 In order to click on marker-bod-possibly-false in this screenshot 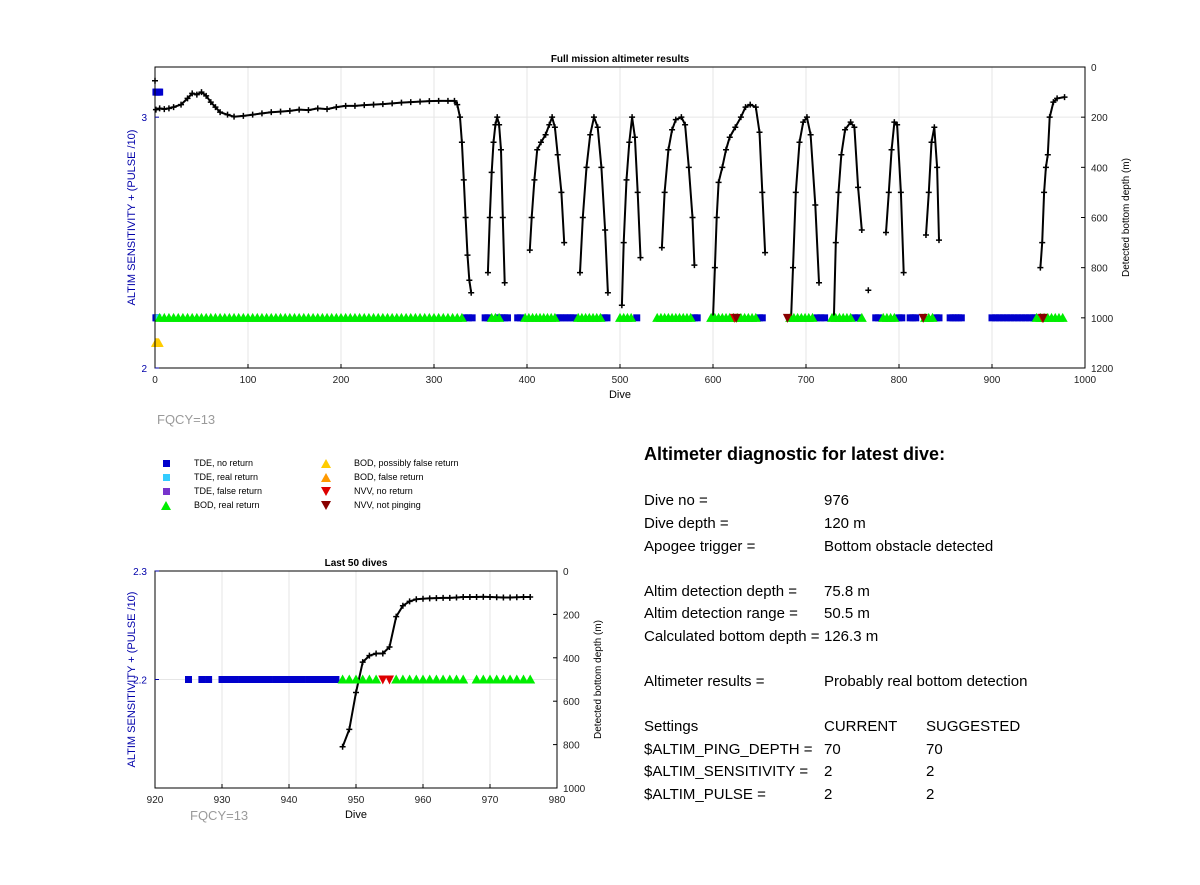, I will do `click(158, 342)`.